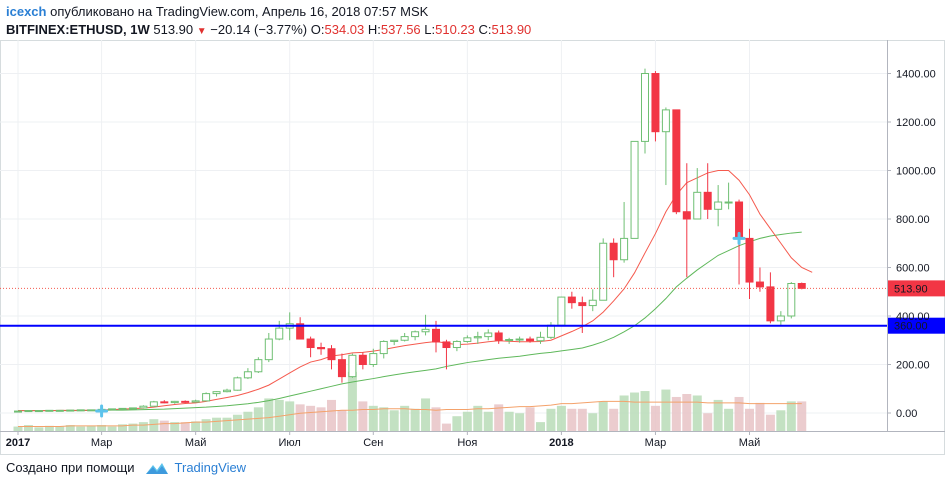  Describe the element at coordinates (911, 289) in the screenshot. I see `last-price-label: 513.90` at that location.